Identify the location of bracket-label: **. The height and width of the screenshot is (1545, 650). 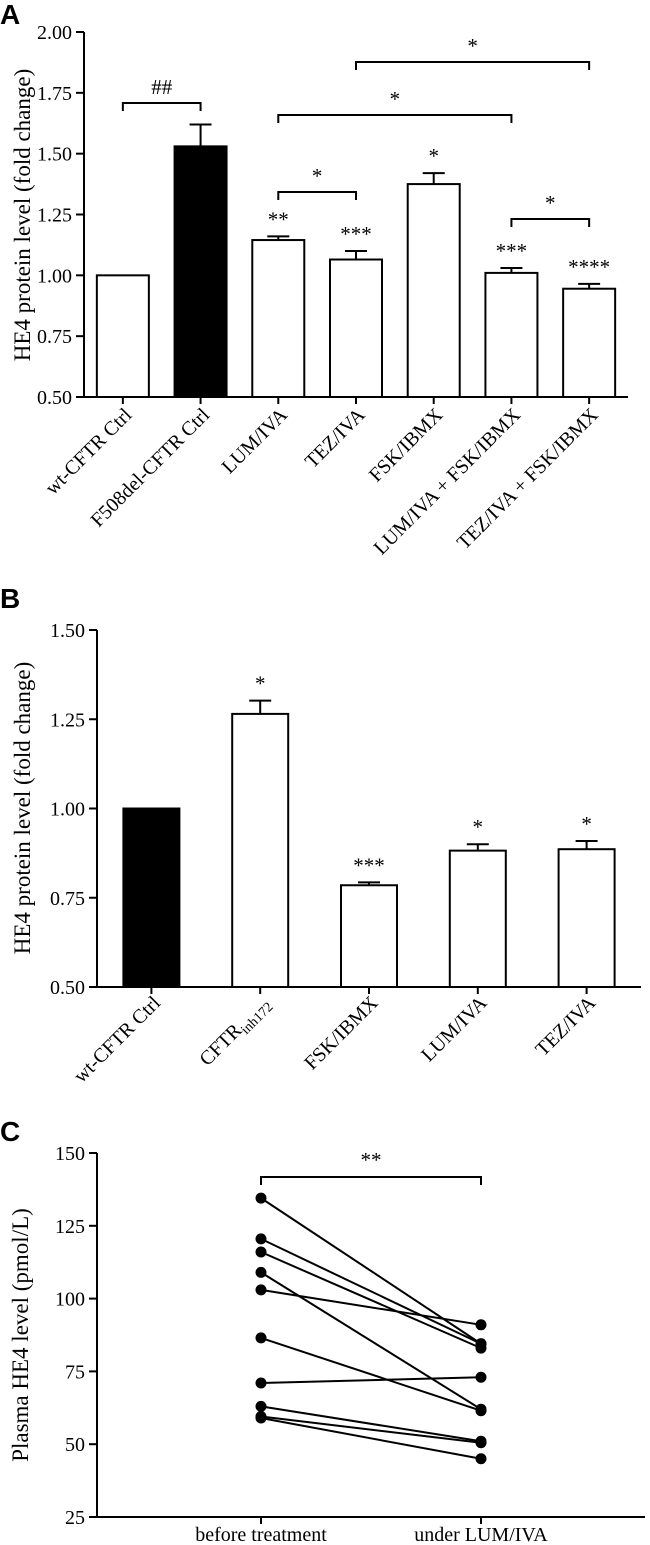
(371, 1160).